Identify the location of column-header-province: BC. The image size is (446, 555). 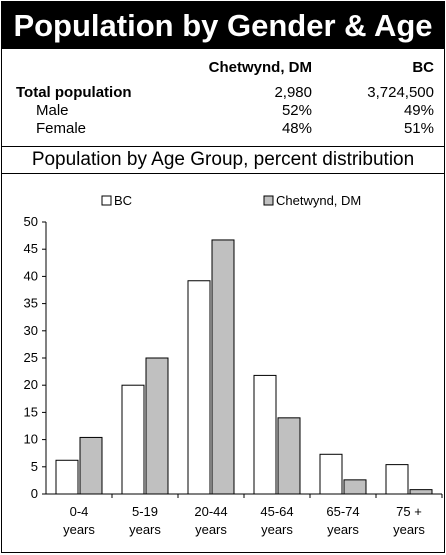
(423, 67).